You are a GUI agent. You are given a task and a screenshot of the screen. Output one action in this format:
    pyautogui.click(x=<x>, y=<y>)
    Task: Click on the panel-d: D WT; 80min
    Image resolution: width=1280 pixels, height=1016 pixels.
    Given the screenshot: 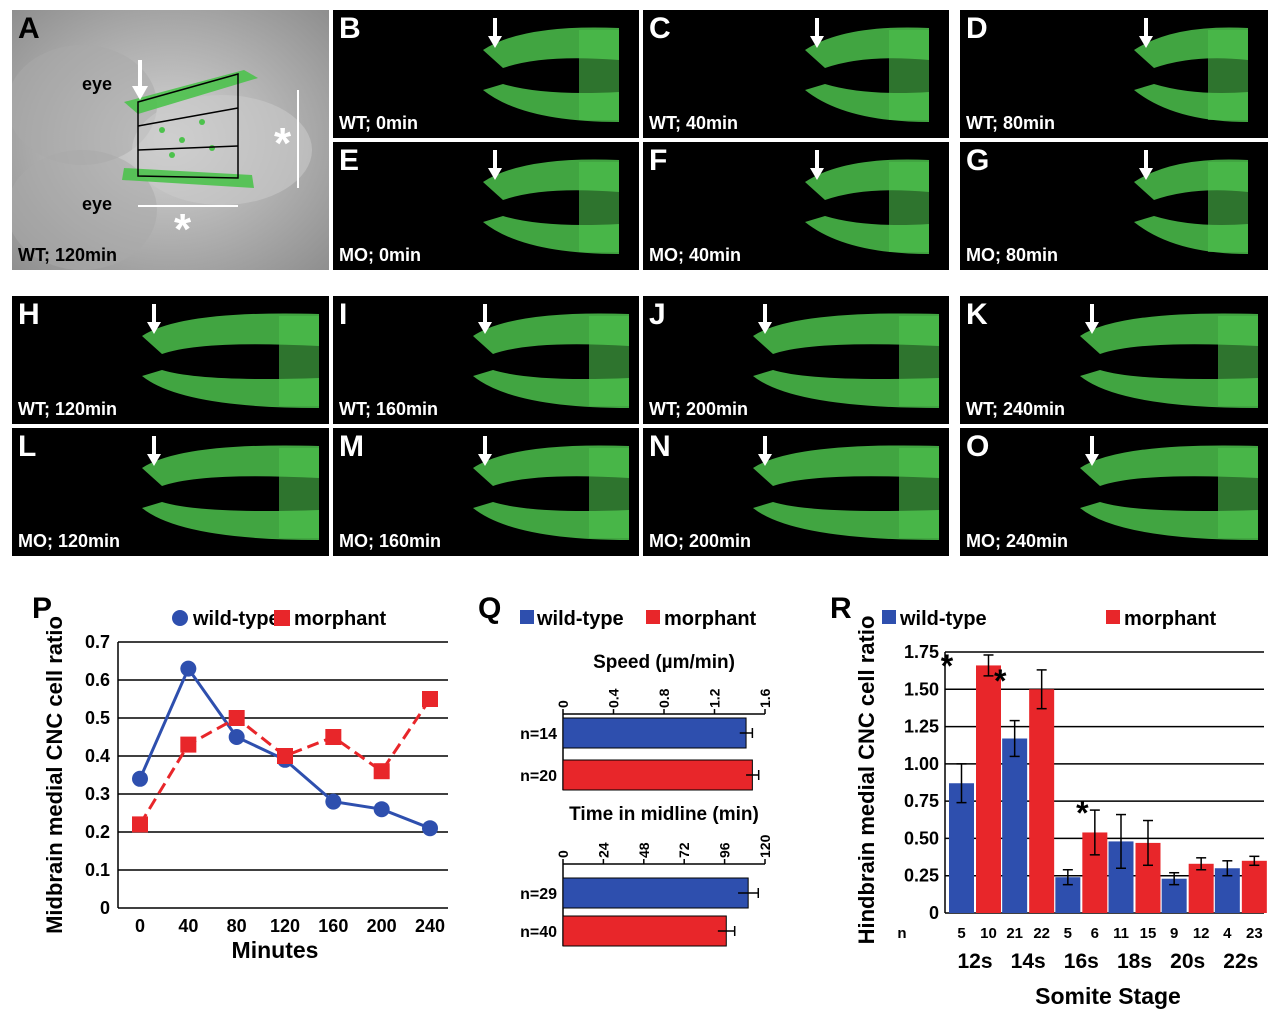 What is the action you would take?
    pyautogui.click(x=1114, y=74)
    